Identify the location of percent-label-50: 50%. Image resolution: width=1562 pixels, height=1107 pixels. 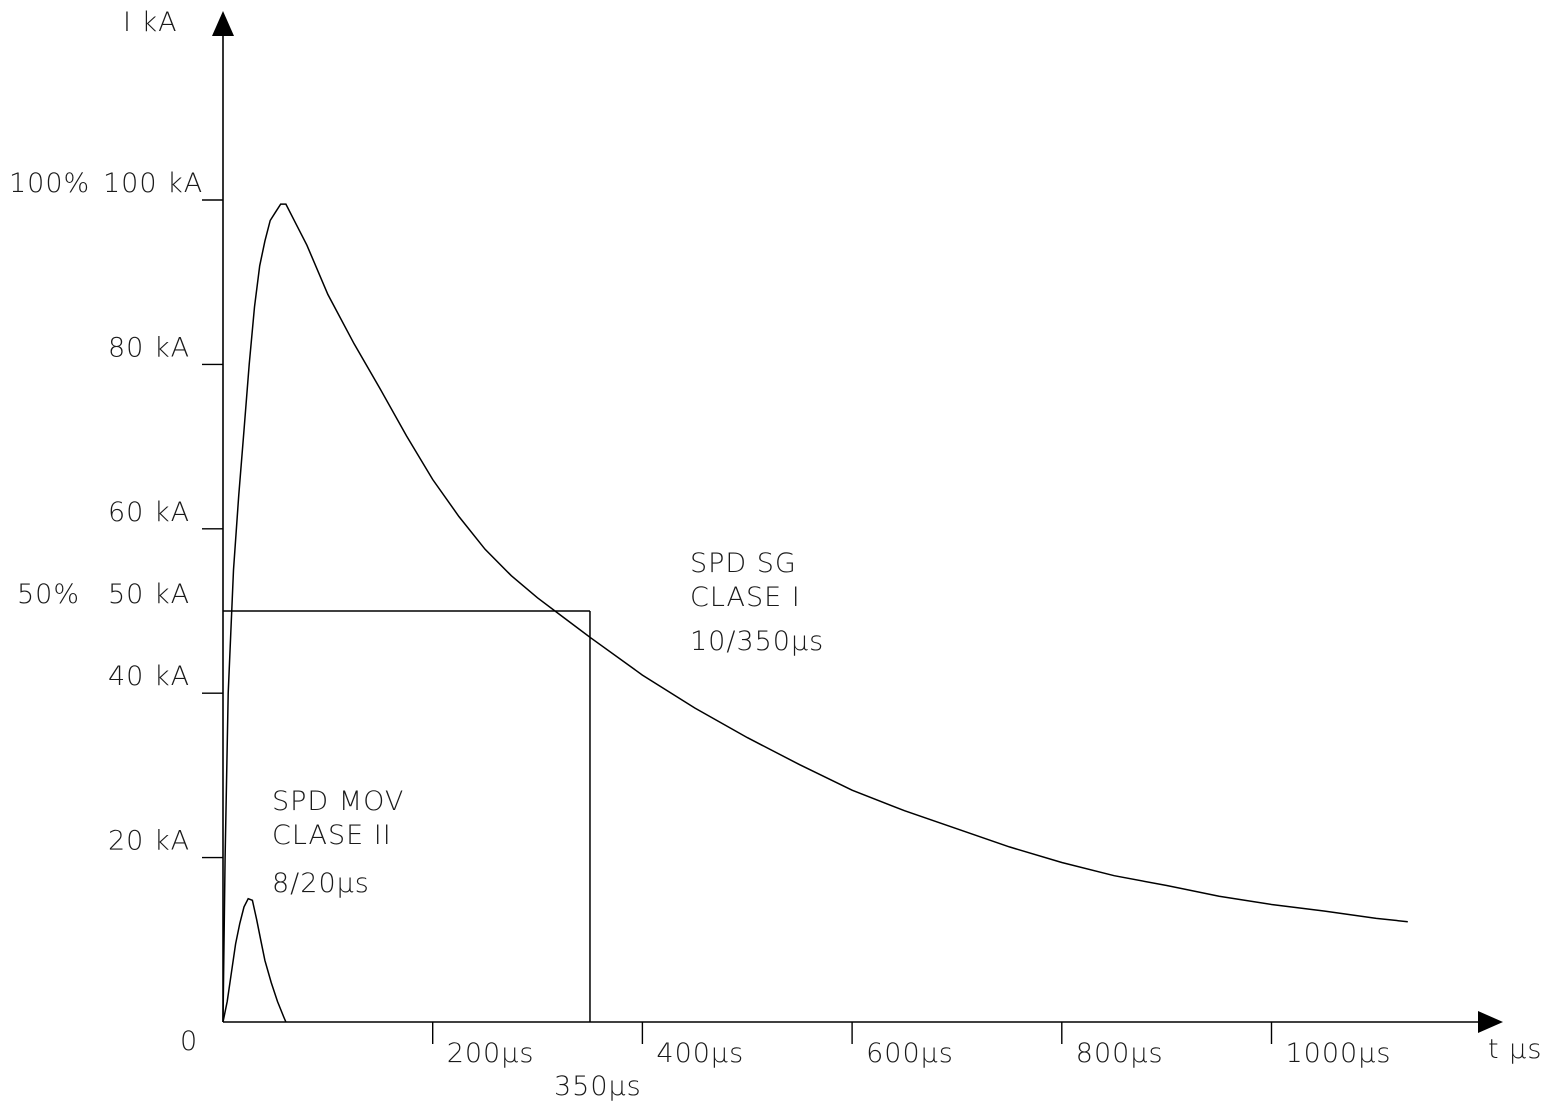
(48, 594).